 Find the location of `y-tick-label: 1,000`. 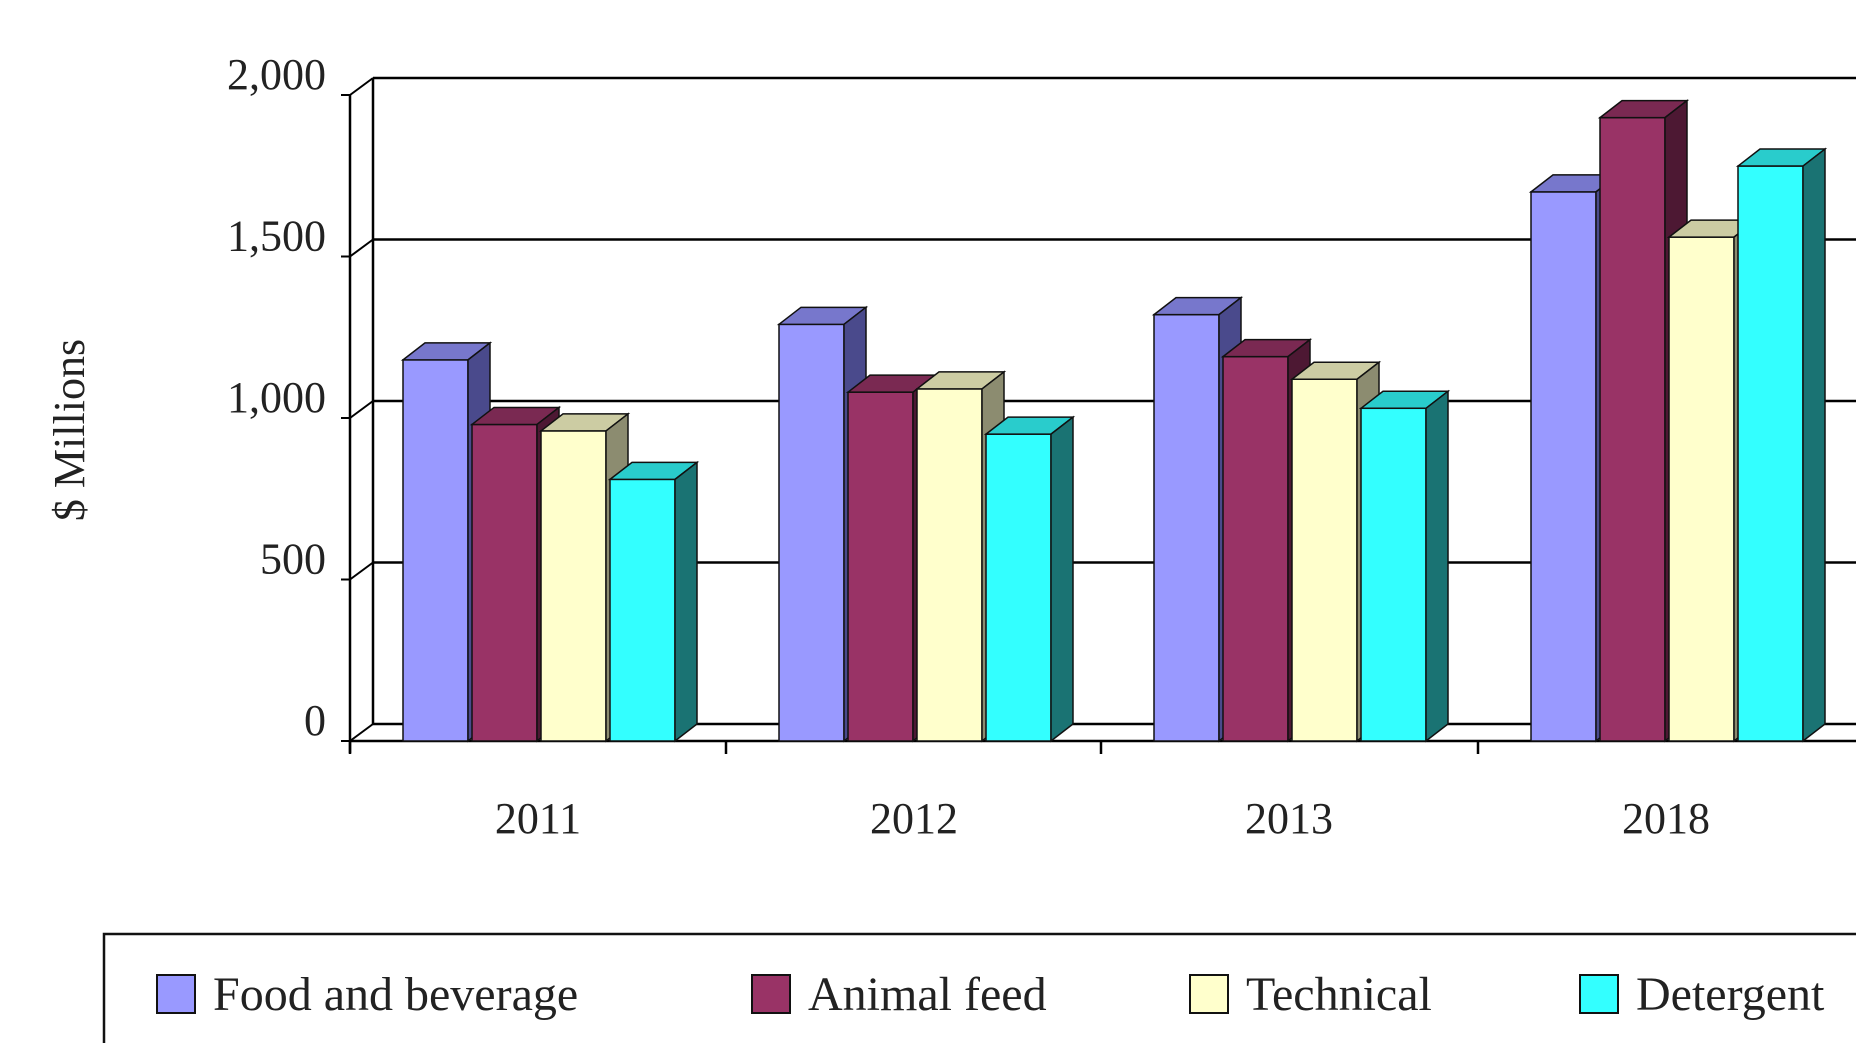

y-tick-label: 1,000 is located at coordinates (276, 397).